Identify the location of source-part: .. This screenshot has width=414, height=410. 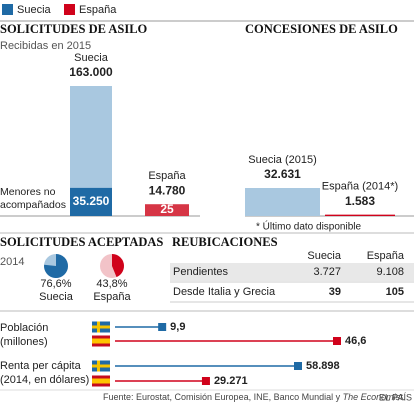
(404, 397).